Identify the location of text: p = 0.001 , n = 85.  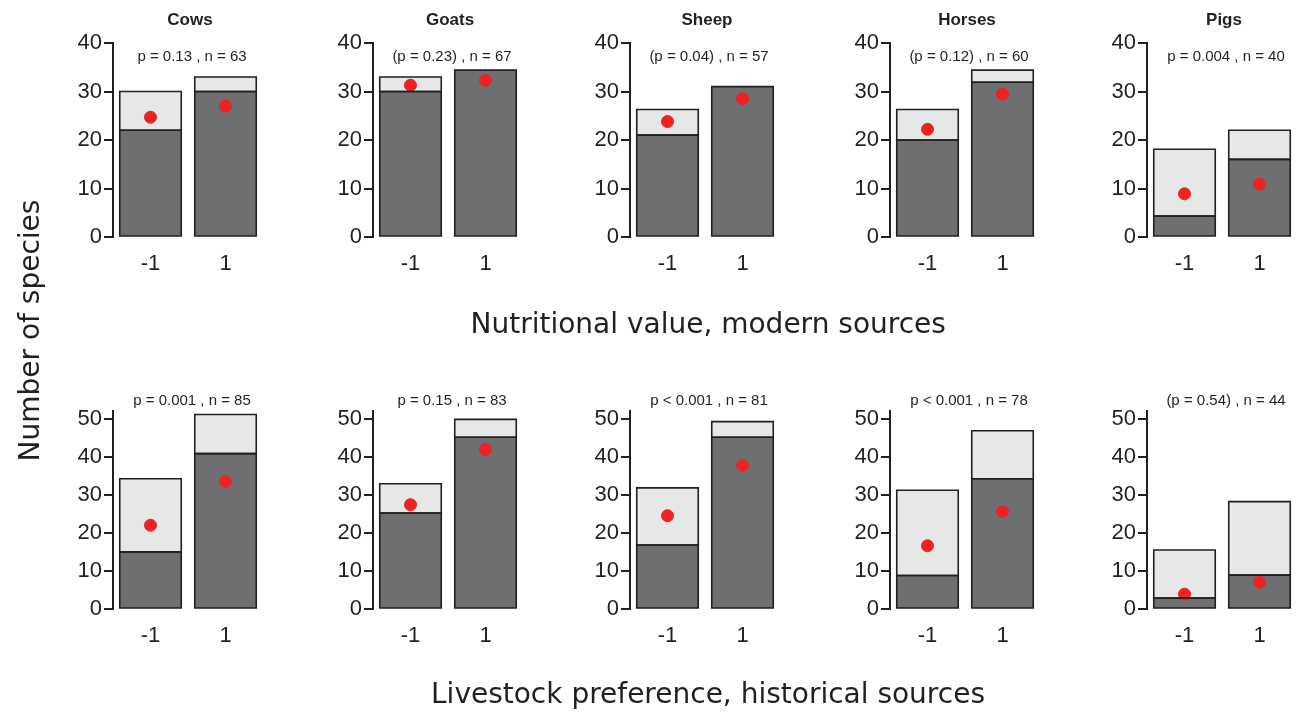
(192, 400).